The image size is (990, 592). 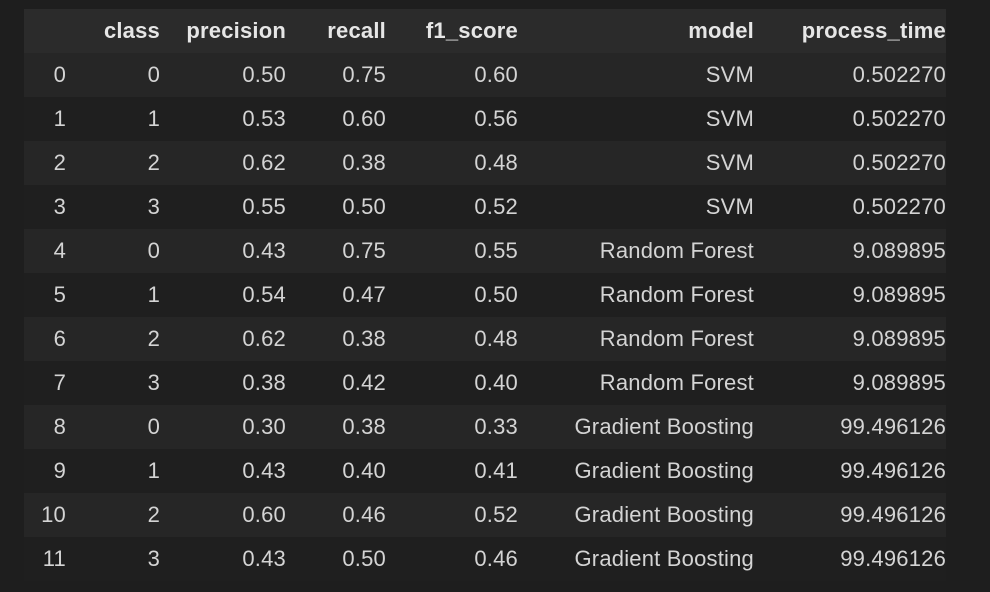 What do you see at coordinates (131, 30) in the screenshot?
I see `header-class: class` at bounding box center [131, 30].